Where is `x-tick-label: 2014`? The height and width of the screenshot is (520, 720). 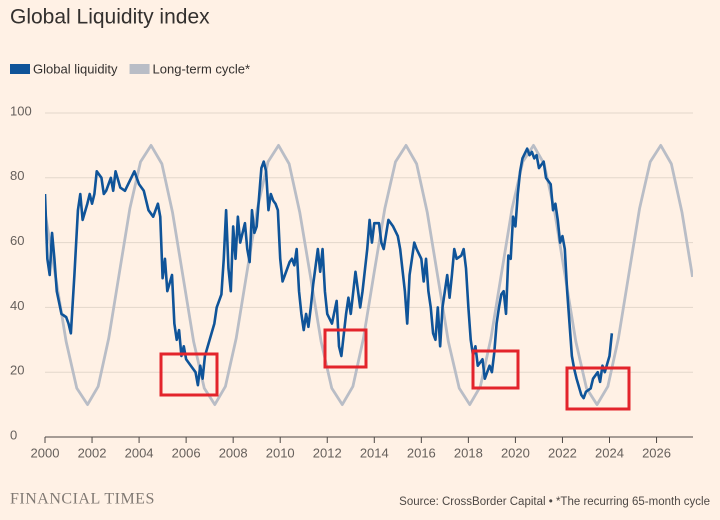
x-tick-label: 2014 is located at coordinates (374, 452).